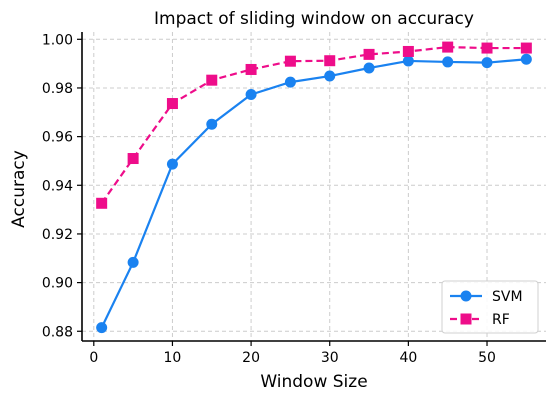  I want to click on y-tick-label: 1.00, so click(57, 40).